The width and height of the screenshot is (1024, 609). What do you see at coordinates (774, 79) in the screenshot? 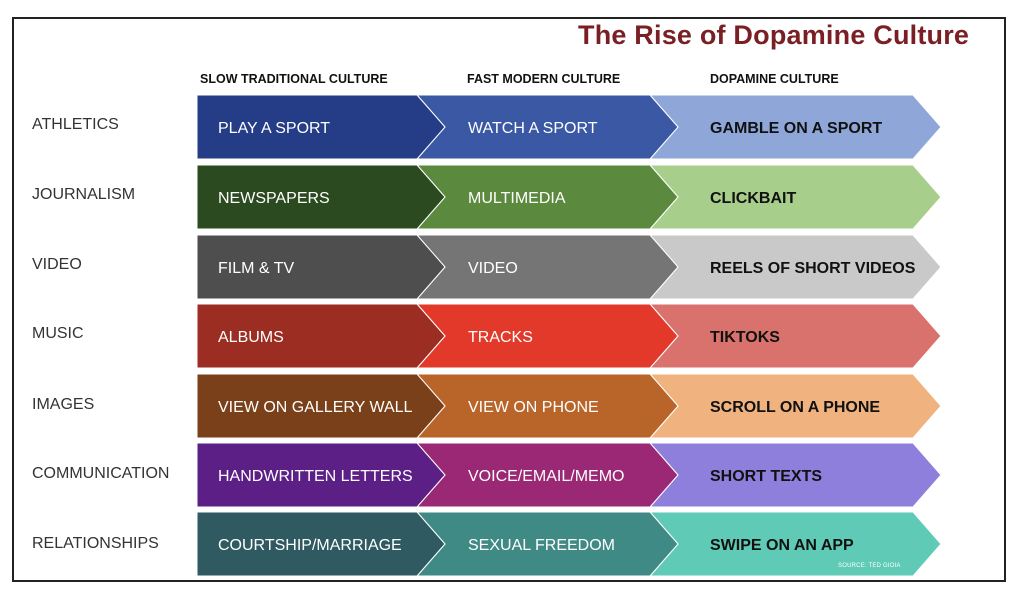
I see `column-header-dopamine: DOPAMINE CULTURE` at bounding box center [774, 79].